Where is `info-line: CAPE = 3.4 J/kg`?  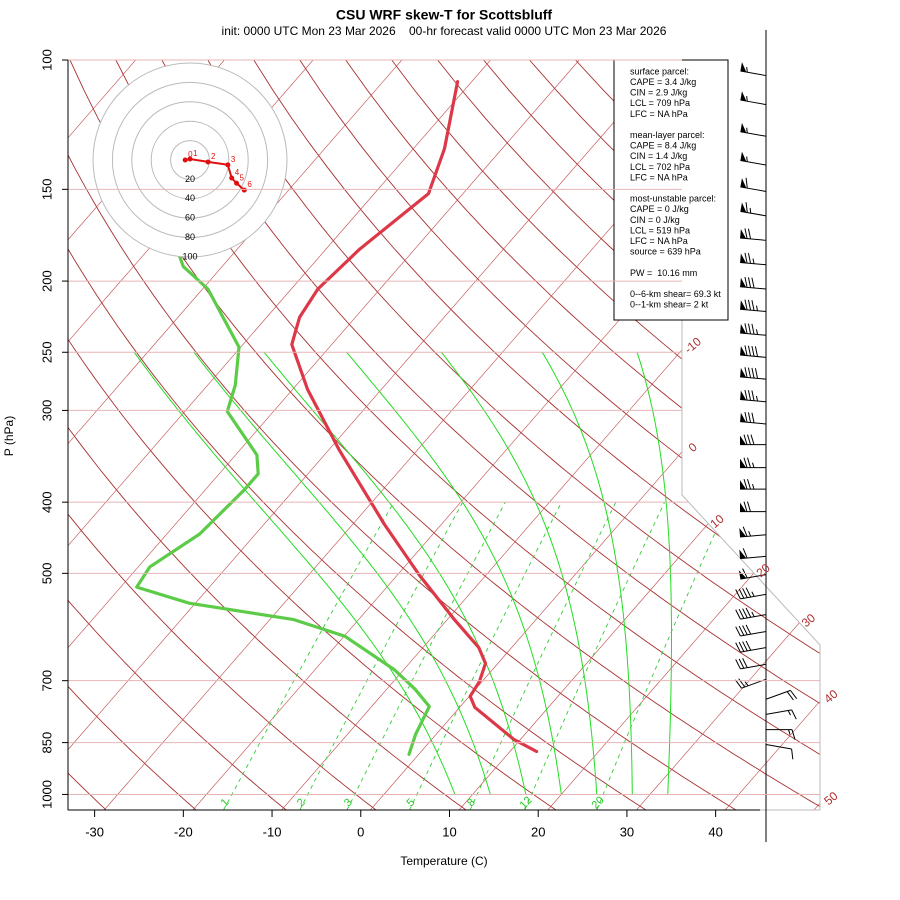 info-line: CAPE = 3.4 J/kg is located at coordinates (663, 82).